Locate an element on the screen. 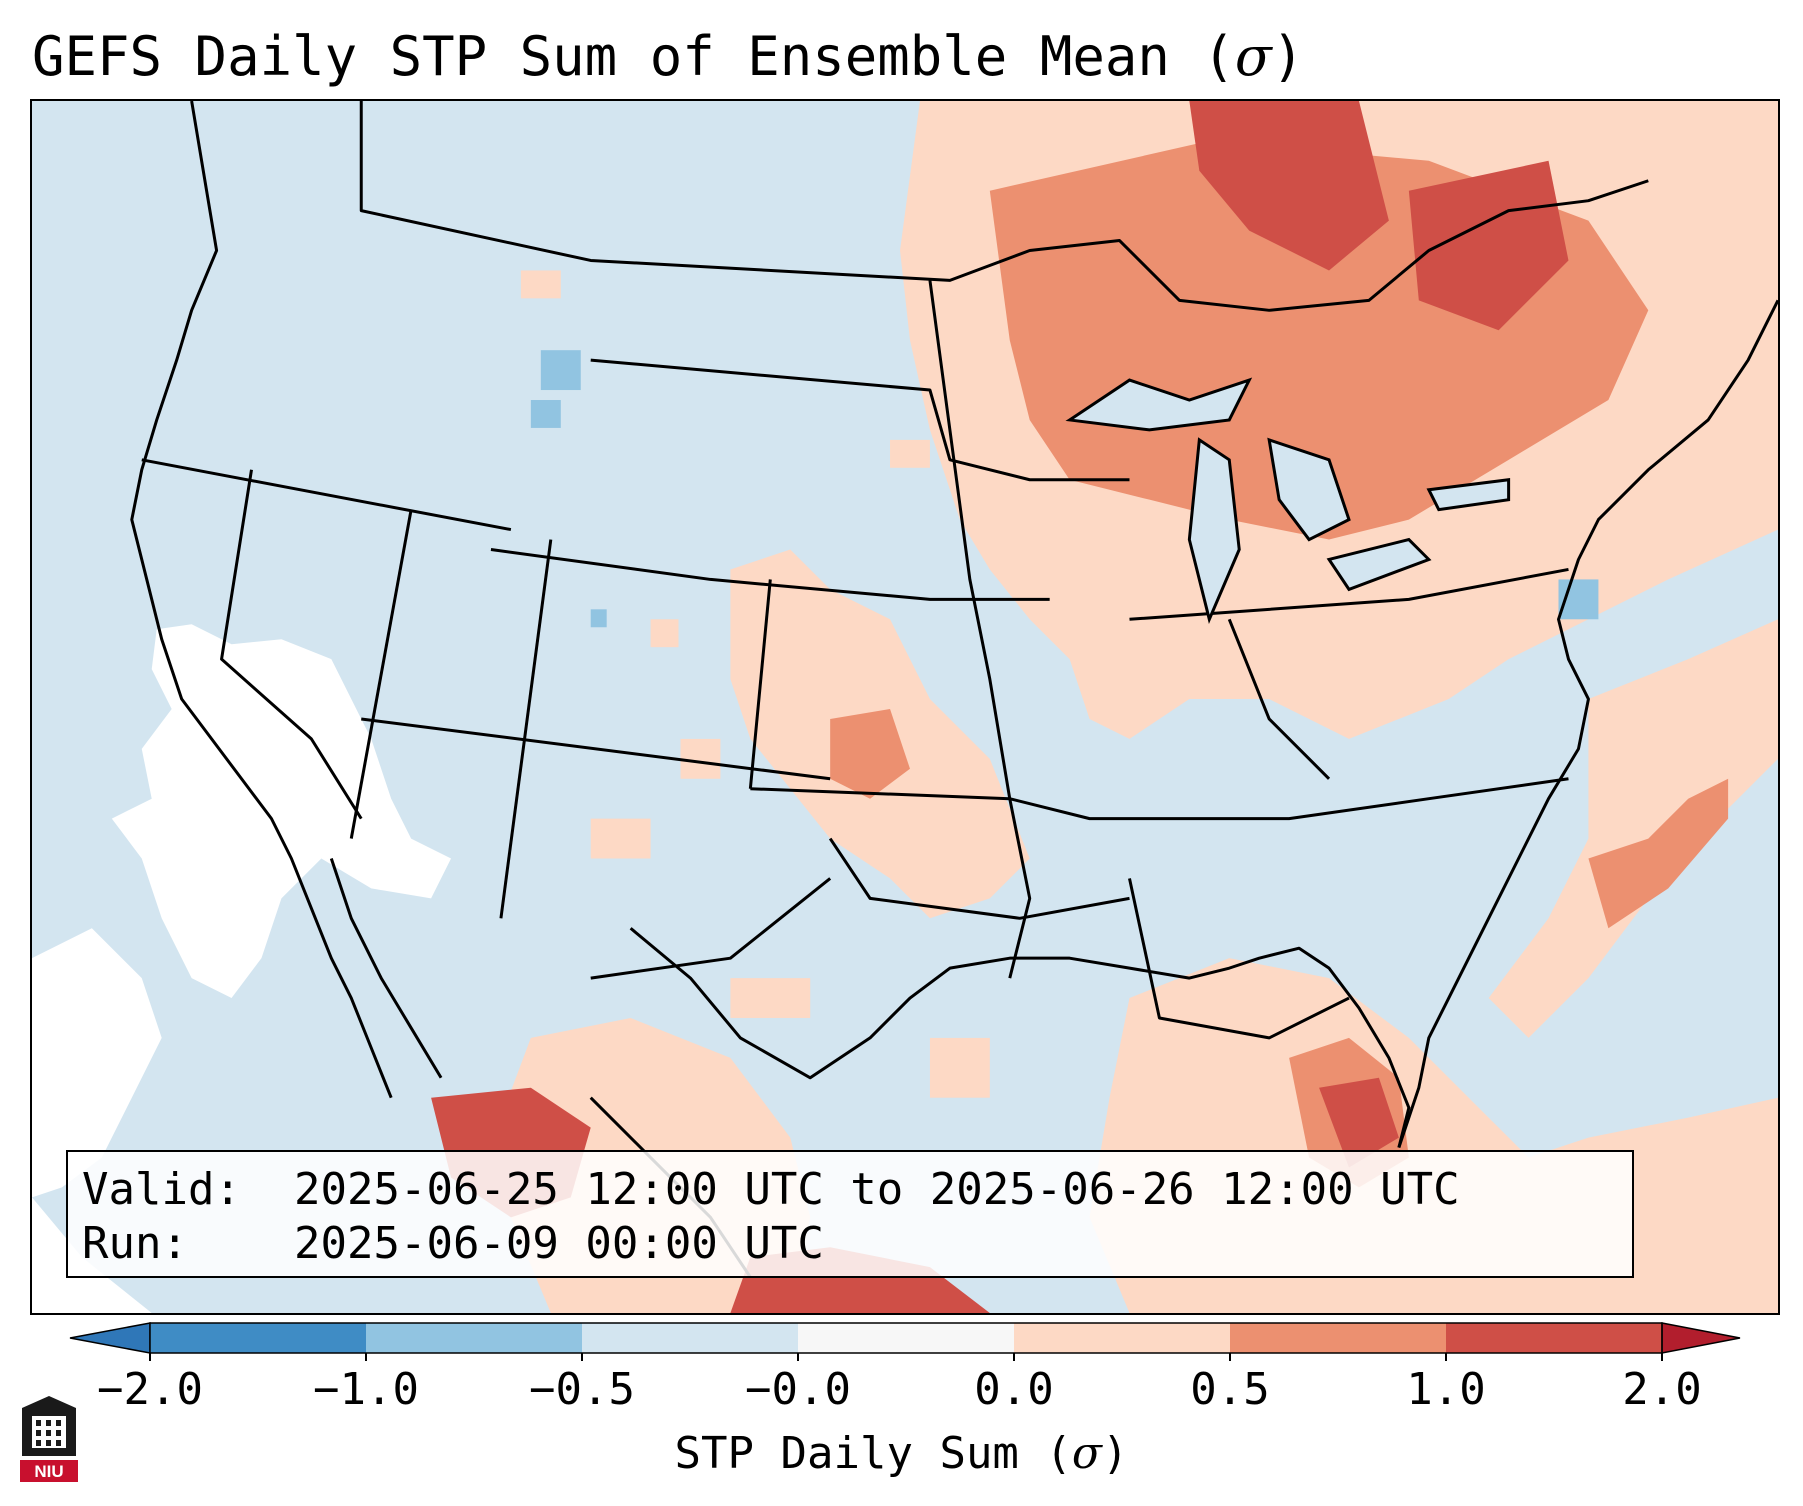 This screenshot has width=1803, height=1506. valid-label: Valid: is located at coordinates (161, 1189).